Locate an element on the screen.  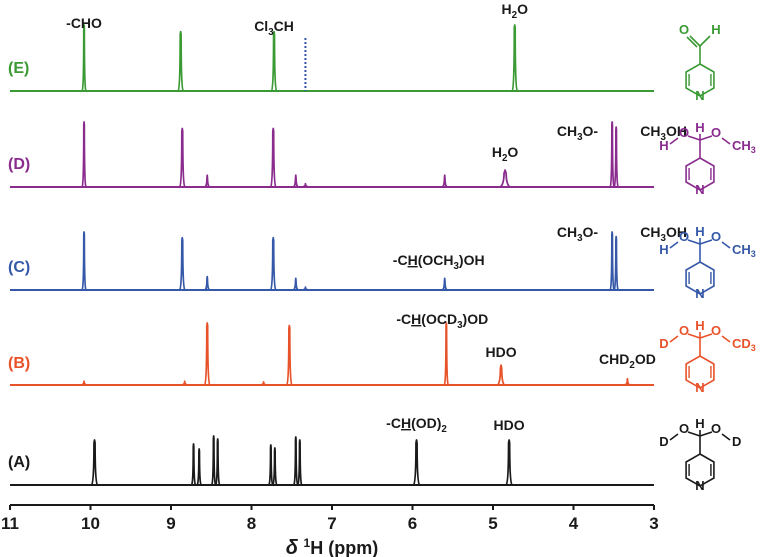
oxygen-right-C: O is located at coordinates (716, 236).